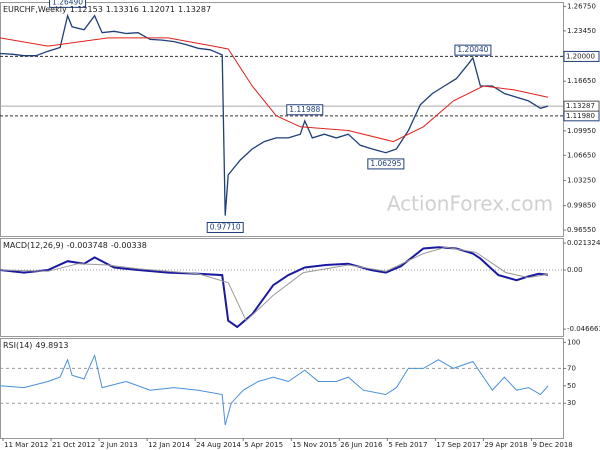  Describe the element at coordinates (552, 445) in the screenshot. I see `x-tick-label: 9 Dec 2018` at that location.